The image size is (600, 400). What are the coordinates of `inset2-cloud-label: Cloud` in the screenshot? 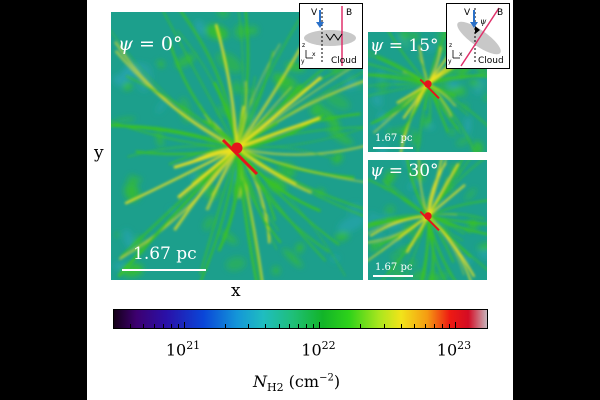 It's located at (491, 61).